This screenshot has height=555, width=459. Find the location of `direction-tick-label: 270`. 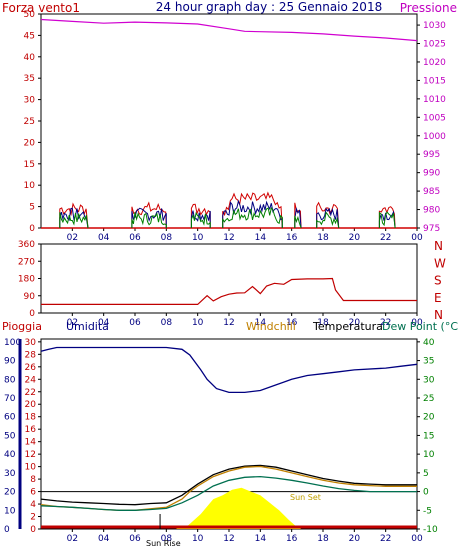

direction-tick-label: 270 is located at coordinates (26, 262).